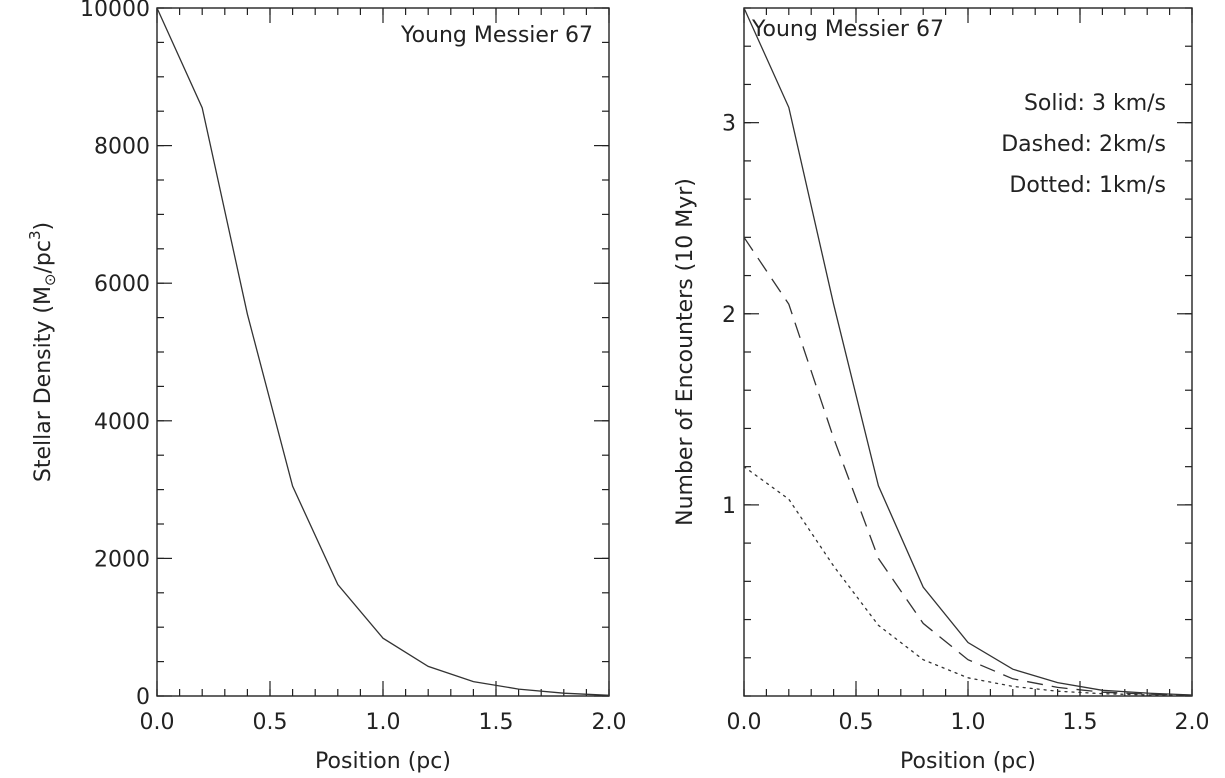 Image resolution: width=1225 pixels, height=778 pixels. What do you see at coordinates (968, 581) in the screenshot?
I see `series-dotted-line` at bounding box center [968, 581].